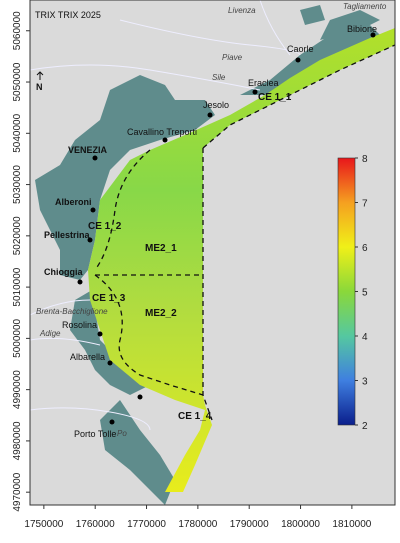  What do you see at coordinates (40, 75) in the screenshot?
I see `north-arrow-shape` at bounding box center [40, 75].